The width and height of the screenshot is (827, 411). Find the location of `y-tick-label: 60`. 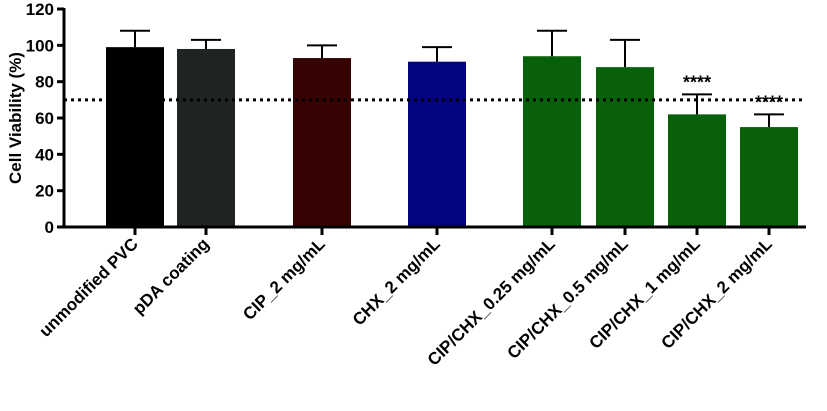

y-tick-label: 60 is located at coordinates (44, 118).